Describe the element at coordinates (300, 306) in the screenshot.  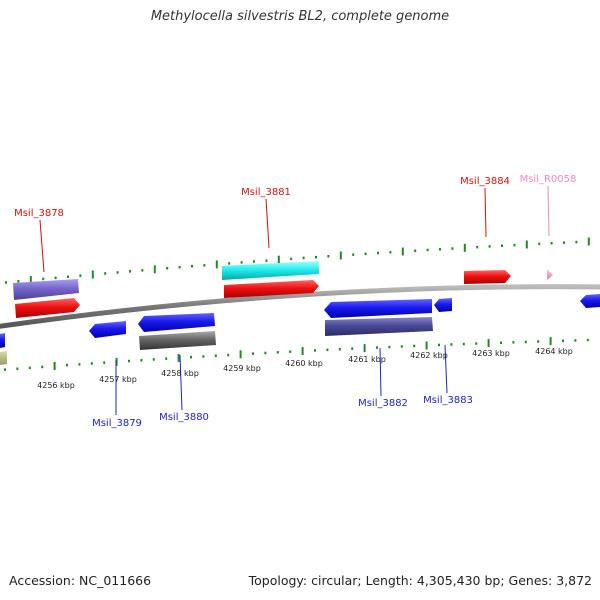
I see `genome-backbone` at that location.